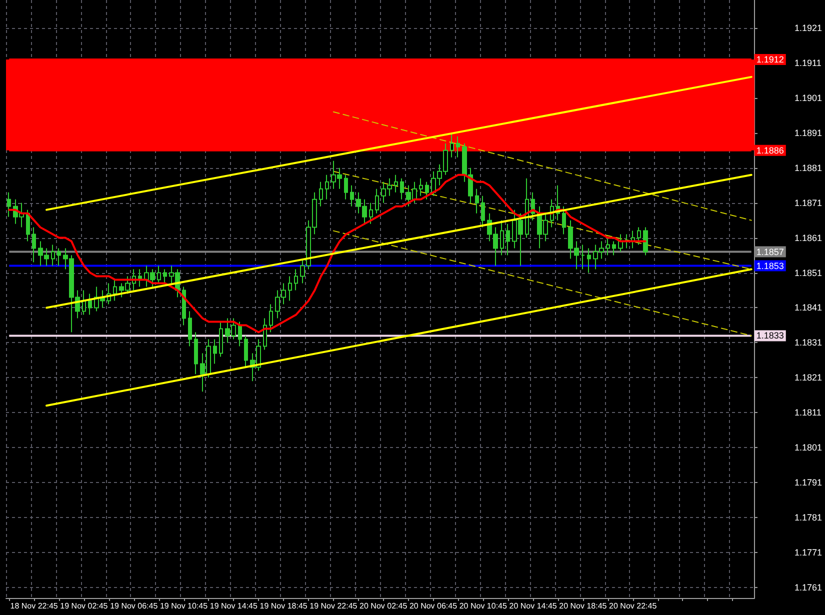  What do you see at coordinates (808, 377) in the screenshot?
I see `y-tick-label: 1.1821` at bounding box center [808, 377].